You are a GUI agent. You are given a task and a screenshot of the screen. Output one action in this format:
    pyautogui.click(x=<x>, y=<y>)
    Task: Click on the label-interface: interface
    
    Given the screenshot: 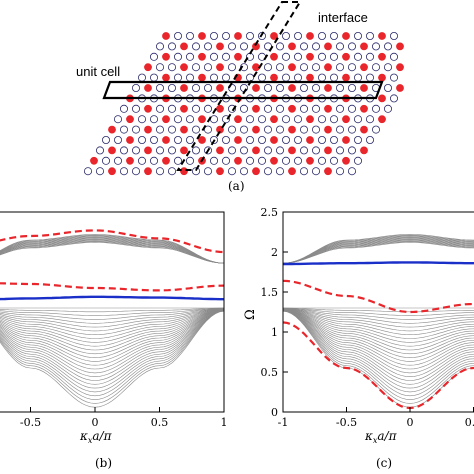 What is the action you would take?
    pyautogui.click(x=343, y=17)
    